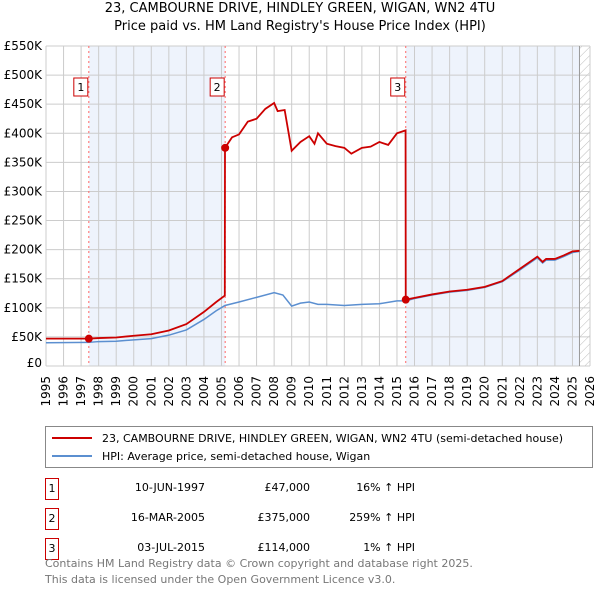 The height and width of the screenshot is (590, 600). I want to click on sale-price: £114,000, so click(284, 547).